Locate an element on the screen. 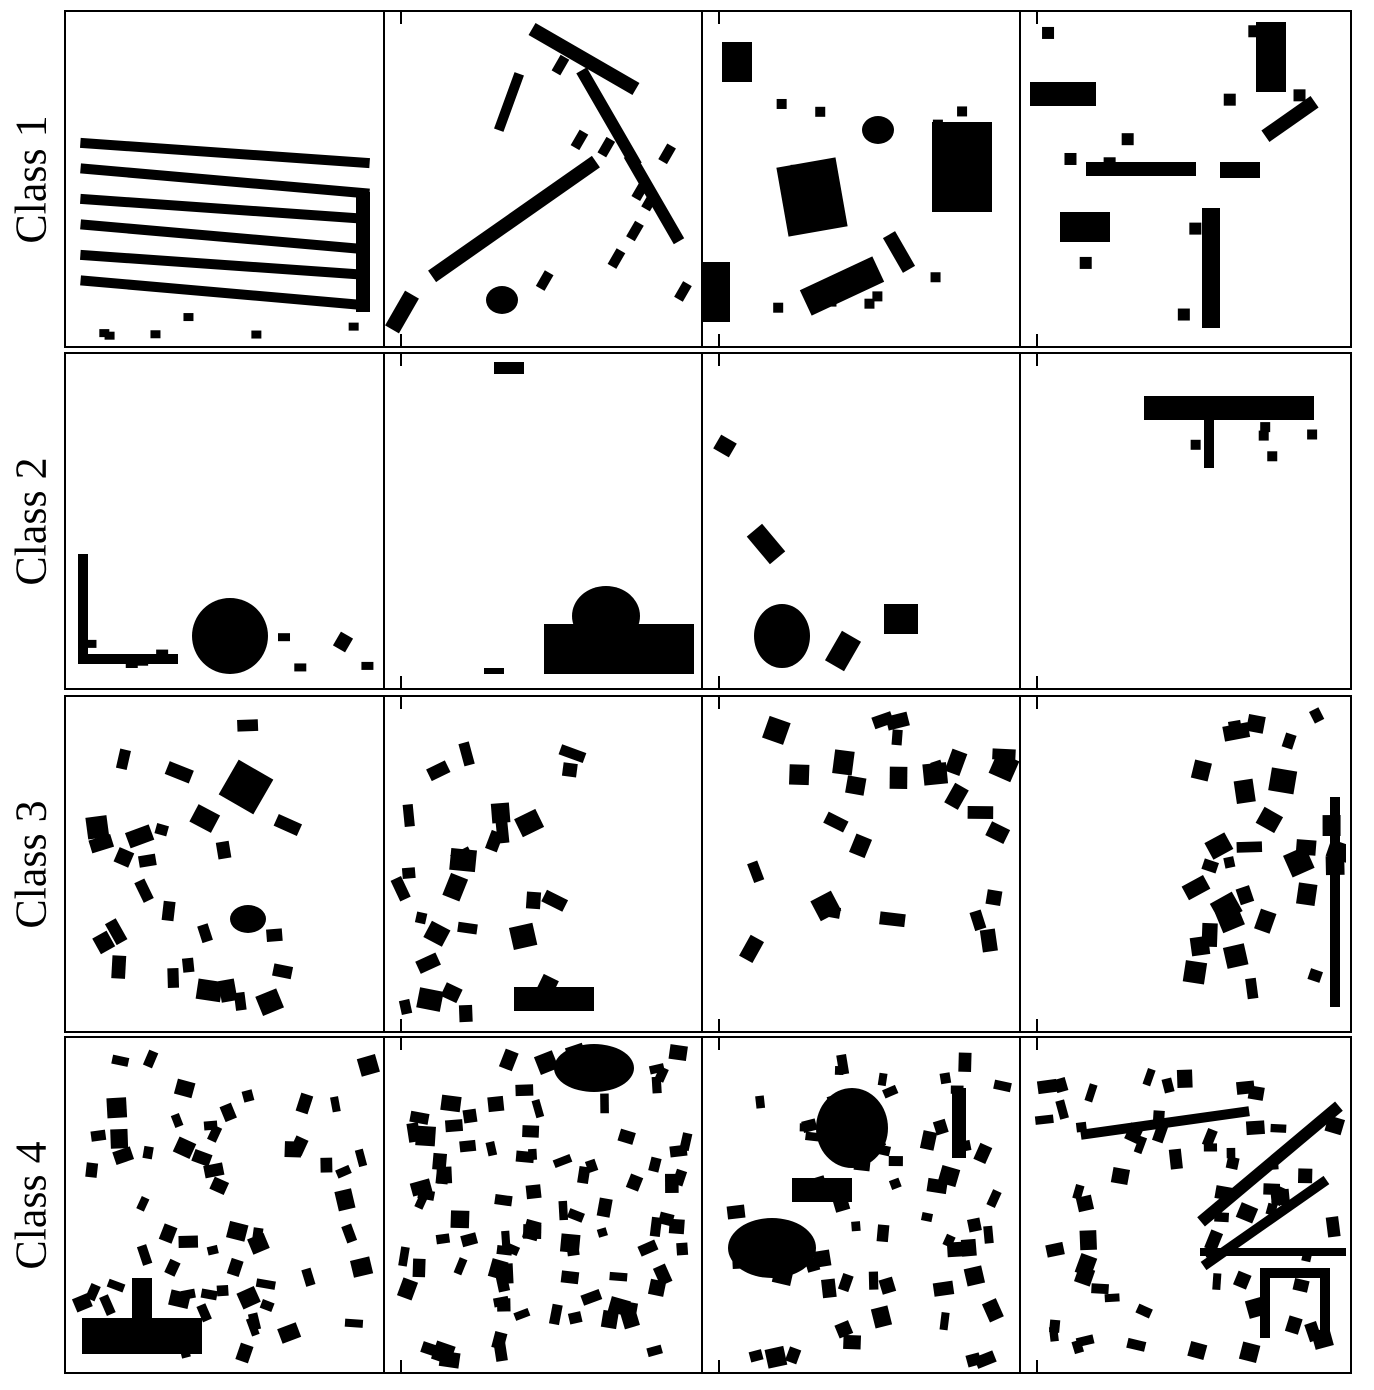  tile-divider is located at coordinates (702, 864).